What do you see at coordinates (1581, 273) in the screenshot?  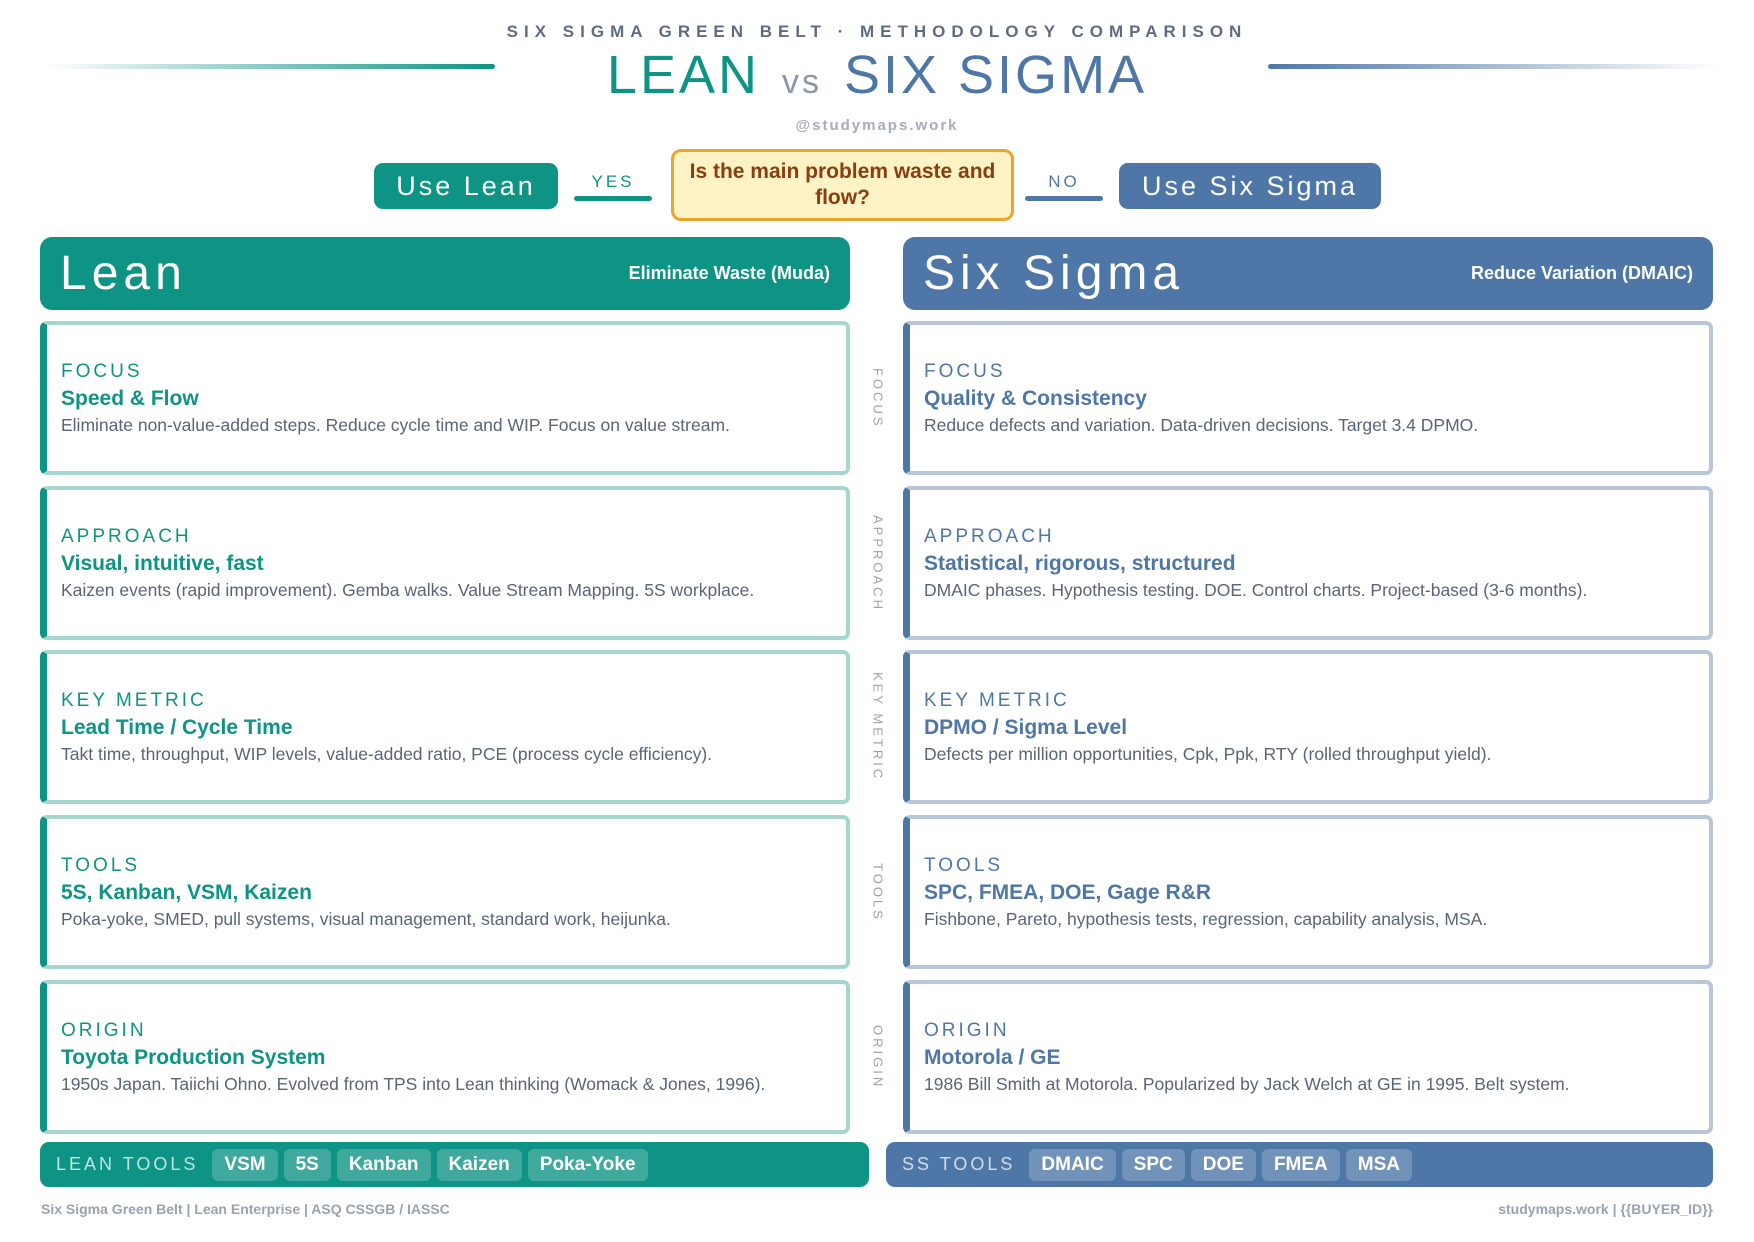 I see `six-sigma-subtitle: Reduce Variation (DMAIC)` at bounding box center [1581, 273].